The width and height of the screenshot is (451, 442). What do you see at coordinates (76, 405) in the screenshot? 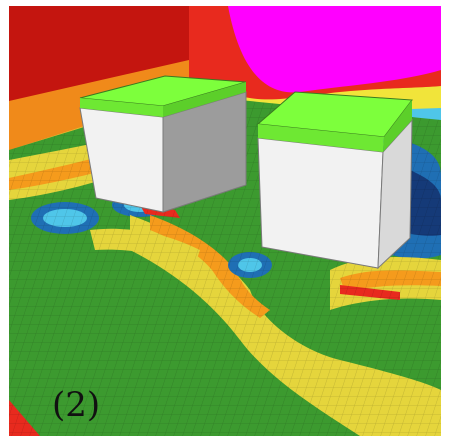
I see `panel-label: (2)` at bounding box center [76, 405].